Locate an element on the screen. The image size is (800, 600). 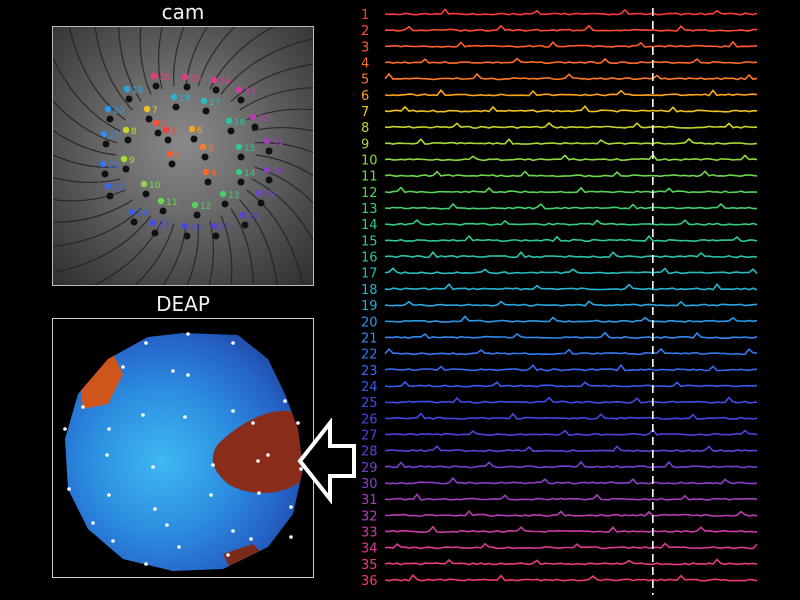
cam-electrode-label-12: 12 is located at coordinates (205, 207).